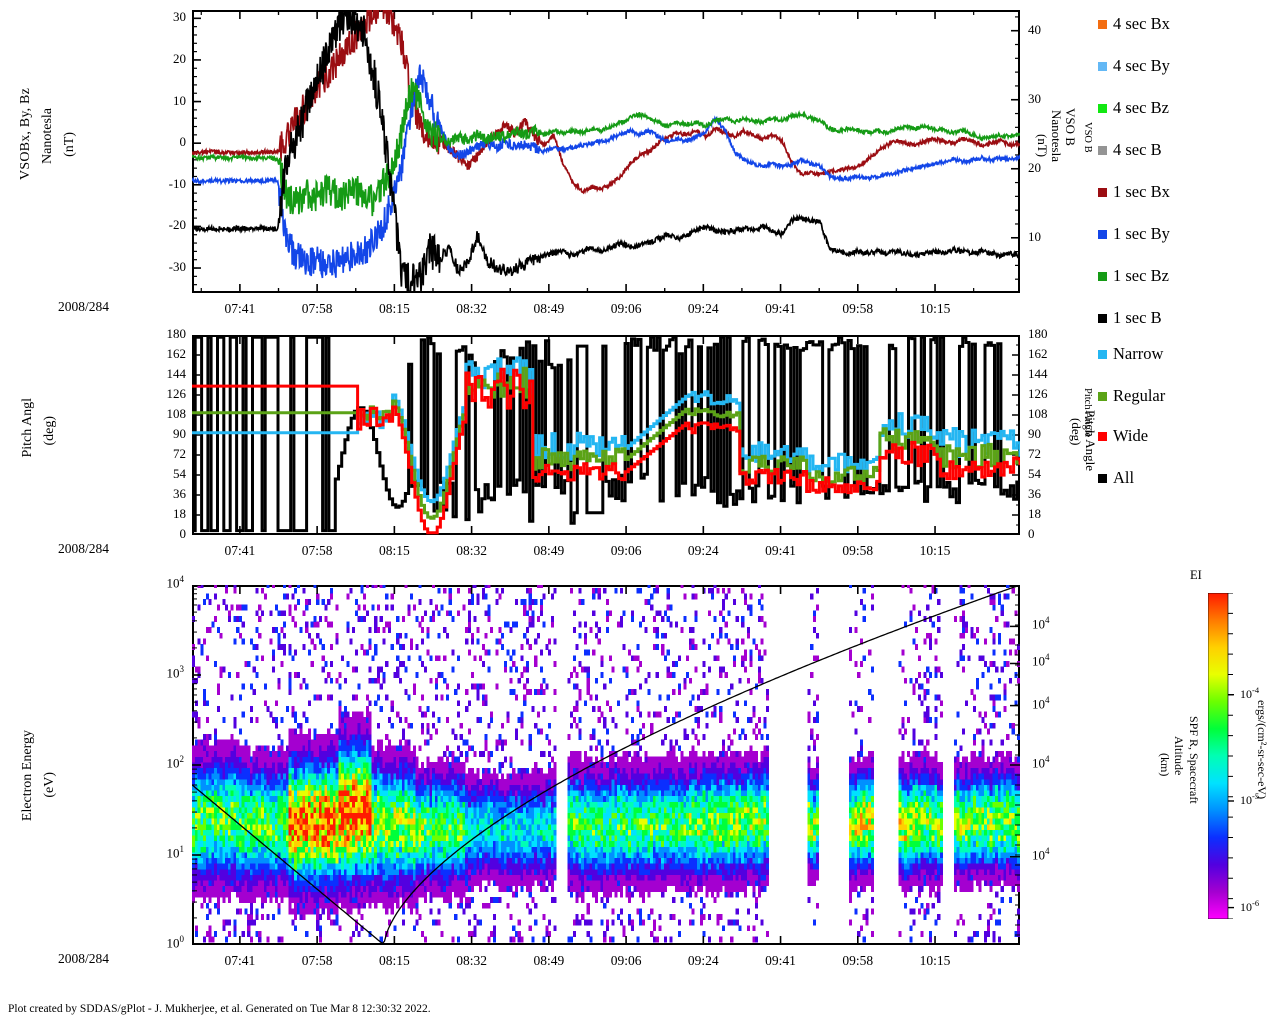  I want to click on panel2-xtick: 08:49, so click(549, 550).